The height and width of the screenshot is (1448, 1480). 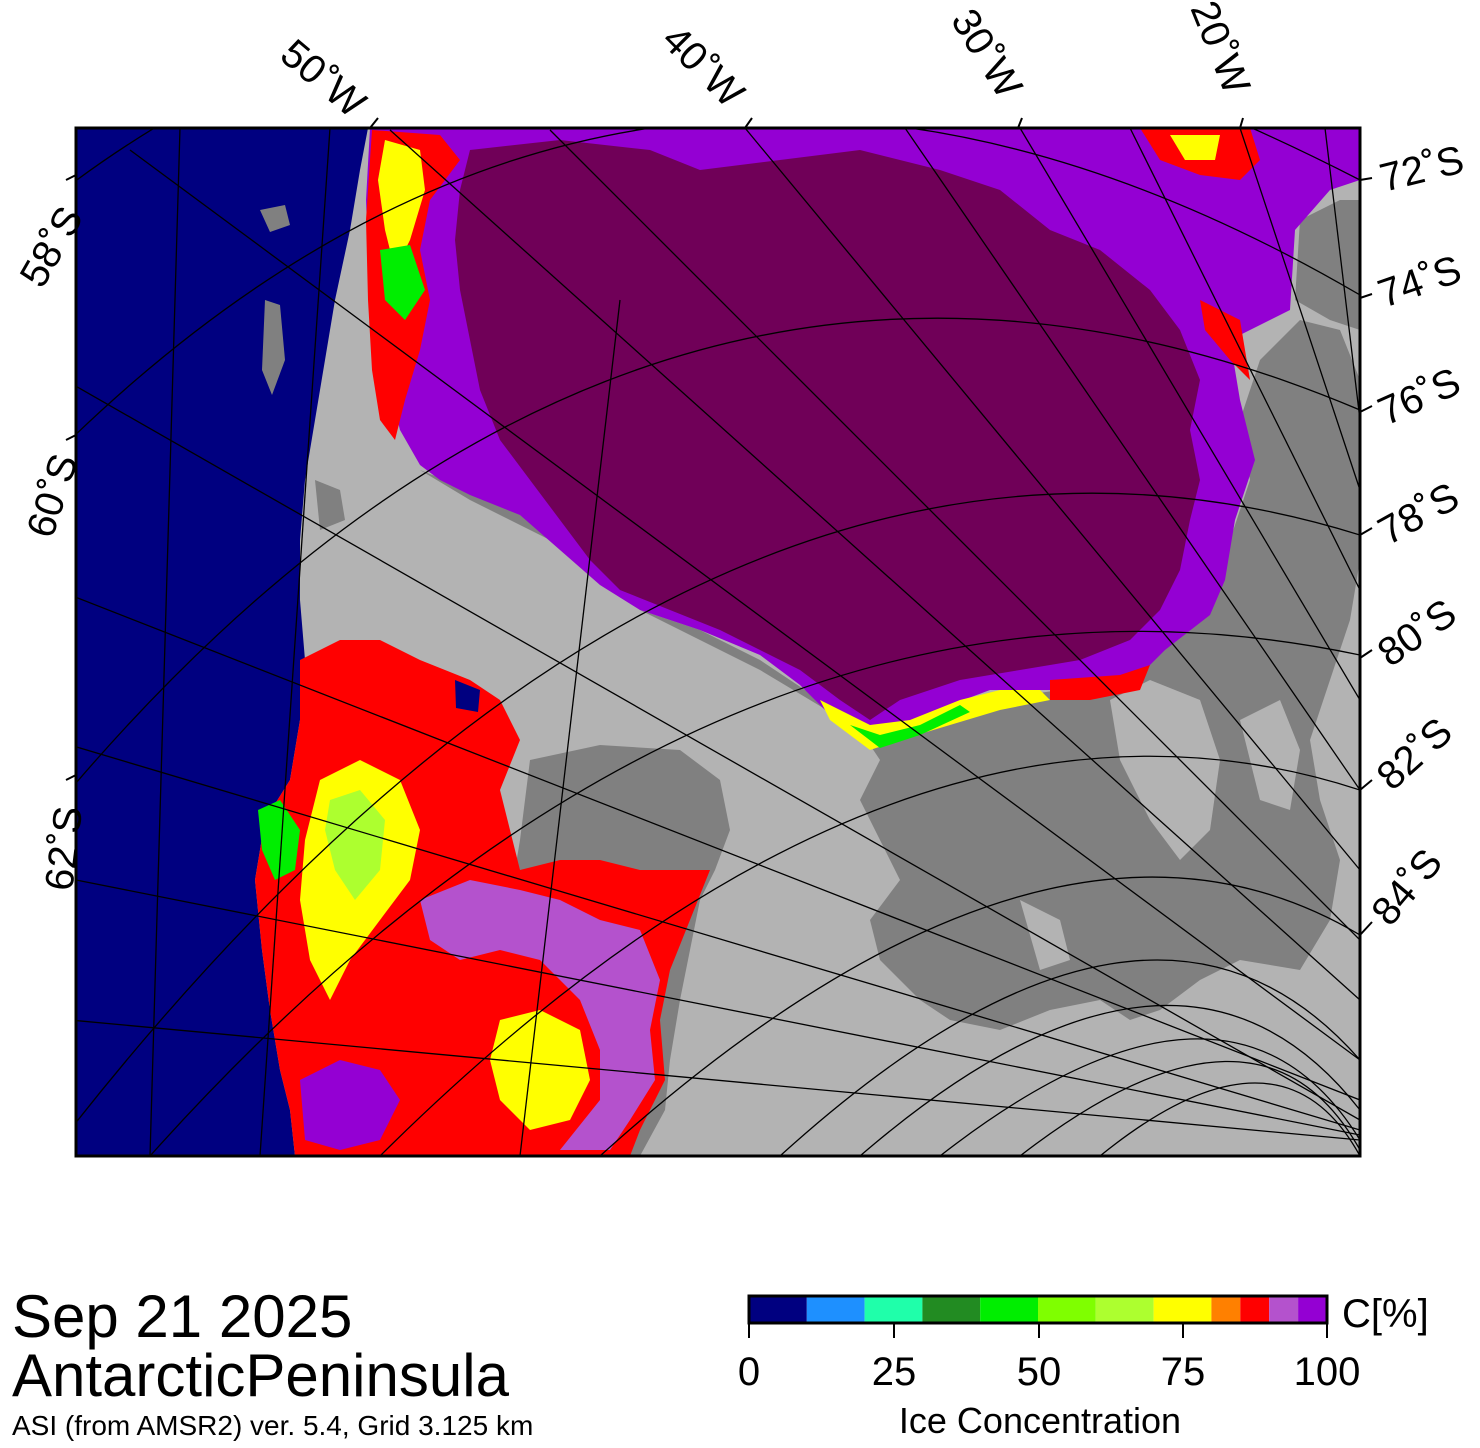 What do you see at coordinates (1327, 265) in the screenshot?
I see `ice-shelf` at bounding box center [1327, 265].